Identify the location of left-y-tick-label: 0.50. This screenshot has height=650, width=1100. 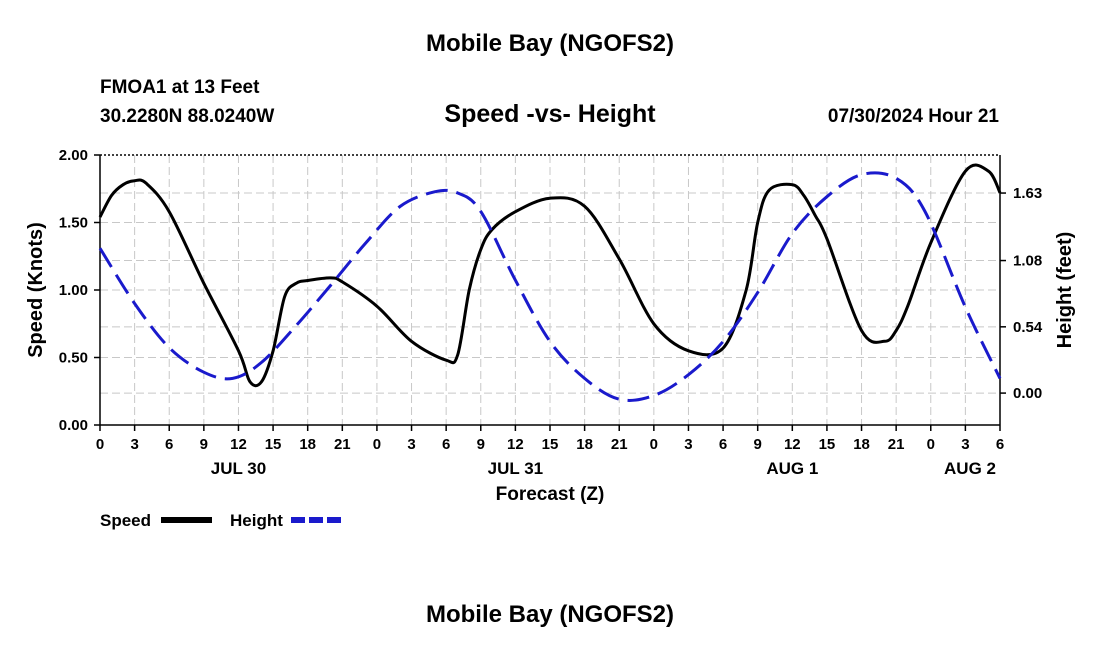
(73, 358).